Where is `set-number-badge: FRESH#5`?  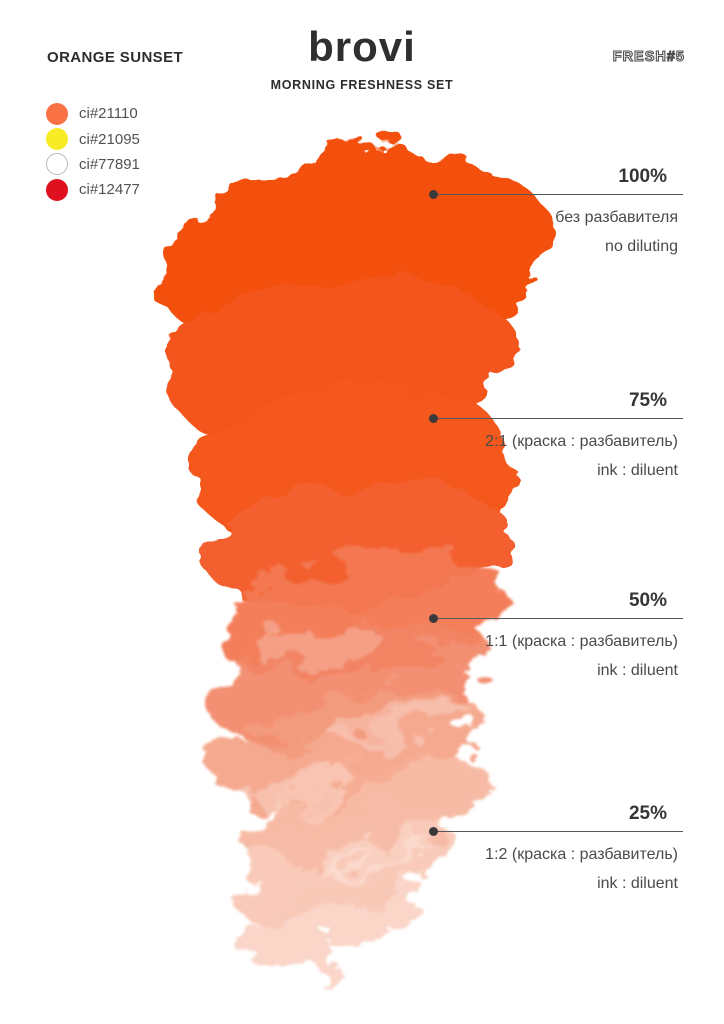 set-number-badge: FRESH#5 is located at coordinates (648, 56).